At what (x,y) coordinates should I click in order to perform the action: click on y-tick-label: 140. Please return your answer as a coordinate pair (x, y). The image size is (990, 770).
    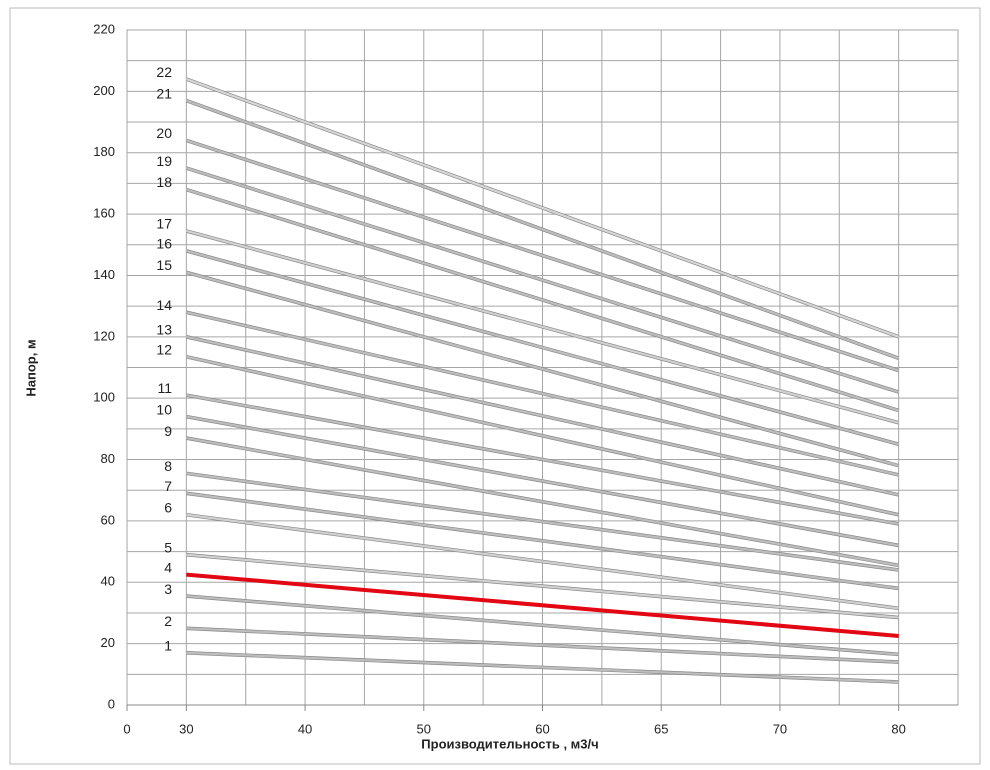
    Looking at the image, I should click on (104, 274).